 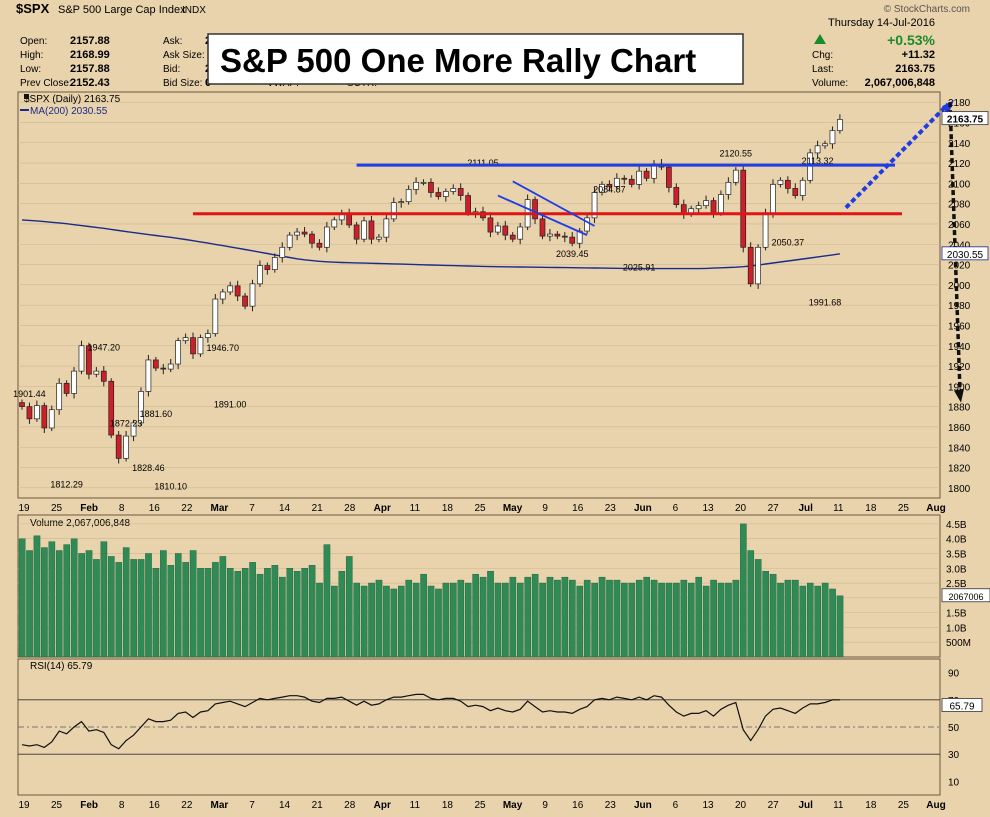 I want to click on price-x-label: 18, so click(x=448, y=508).